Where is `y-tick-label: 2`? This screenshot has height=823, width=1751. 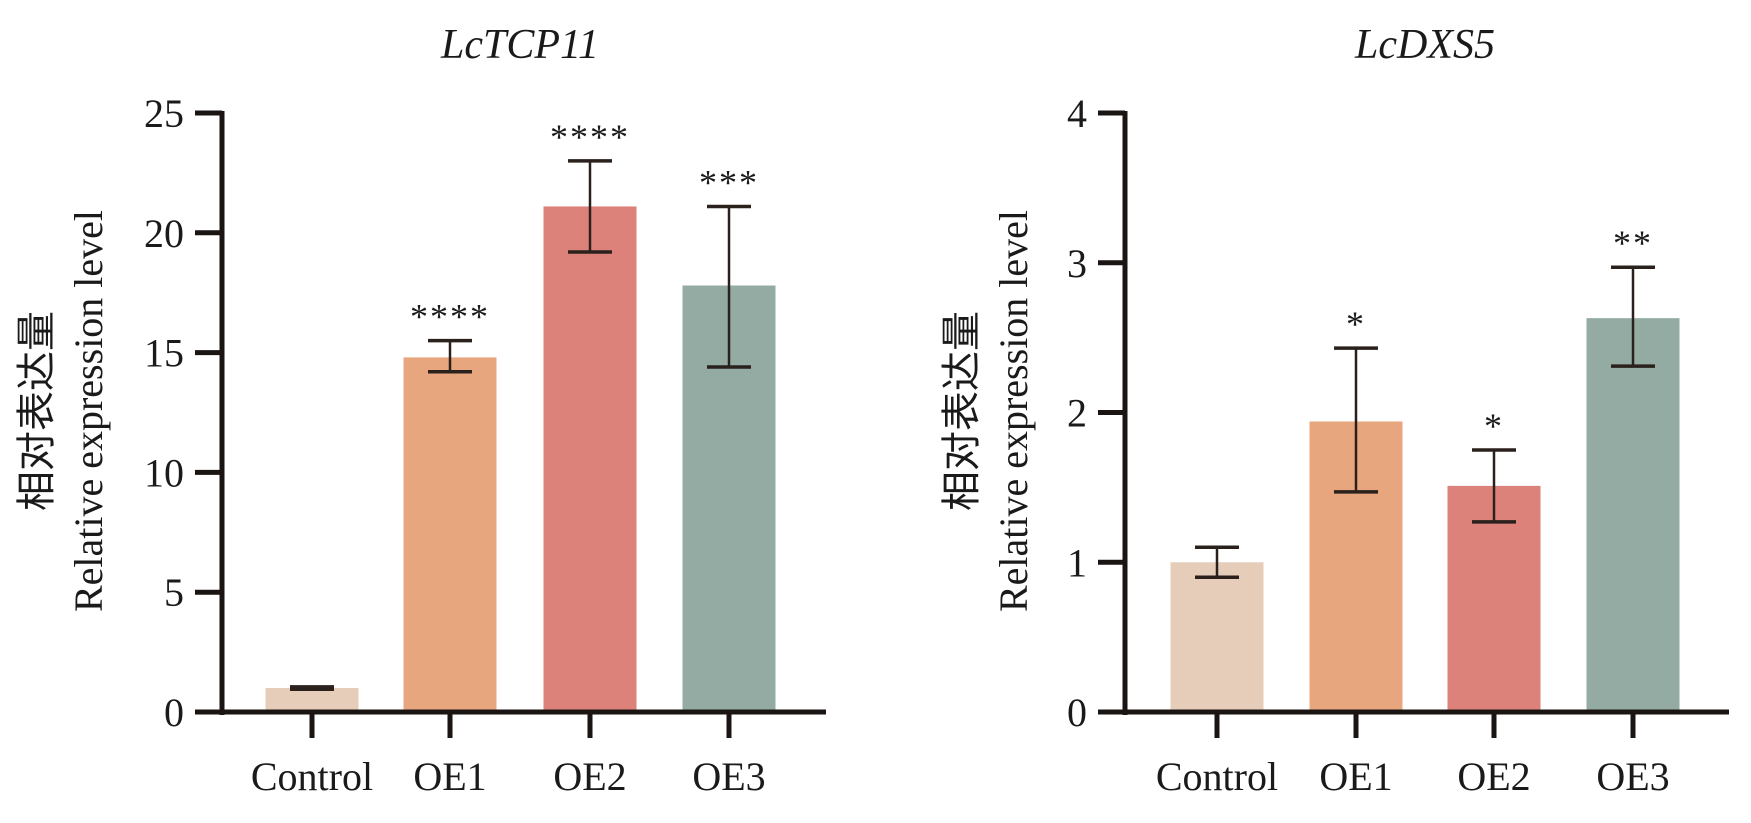 y-tick-label: 2 is located at coordinates (1077, 413).